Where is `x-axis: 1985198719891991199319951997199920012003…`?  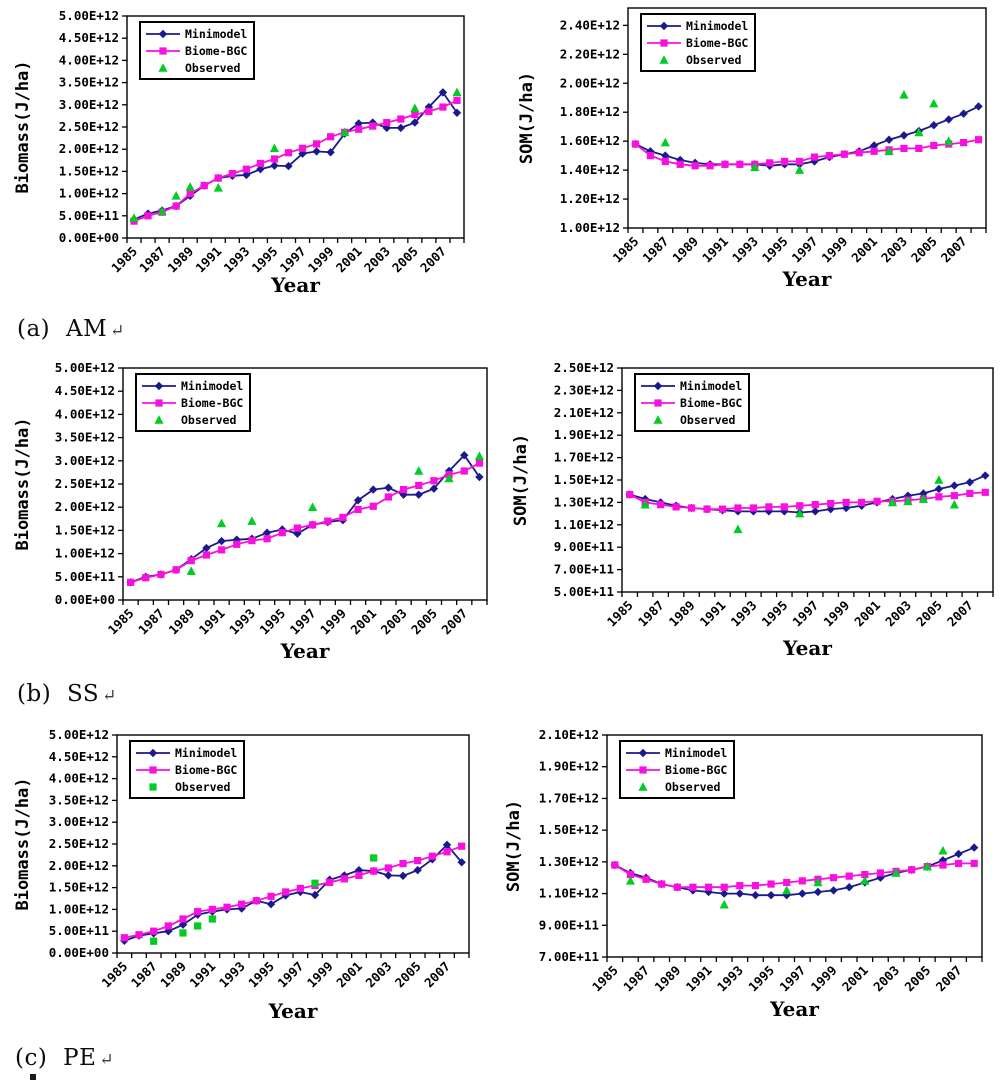 x-axis: 1985198719891991199319951997199920012003… is located at coordinates (286, 257).